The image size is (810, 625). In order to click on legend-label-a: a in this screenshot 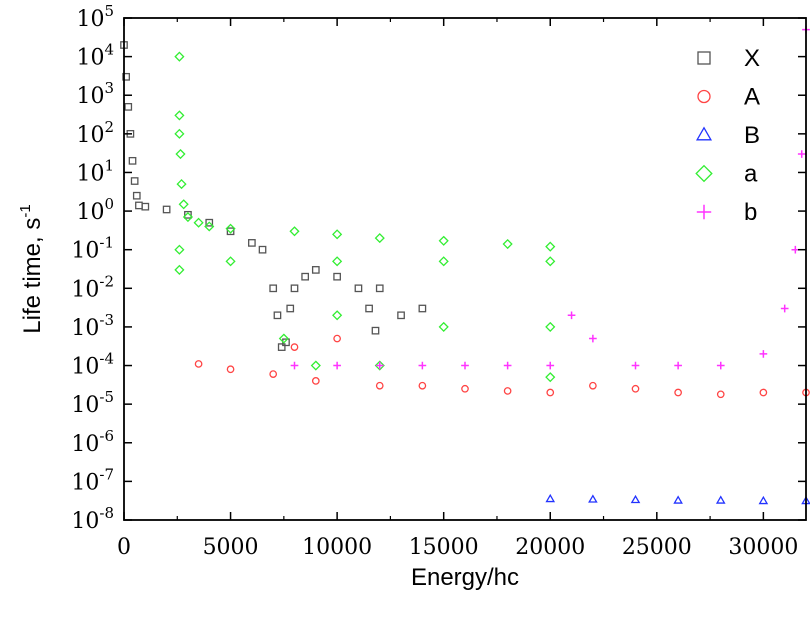, I will do `click(751, 174)`.